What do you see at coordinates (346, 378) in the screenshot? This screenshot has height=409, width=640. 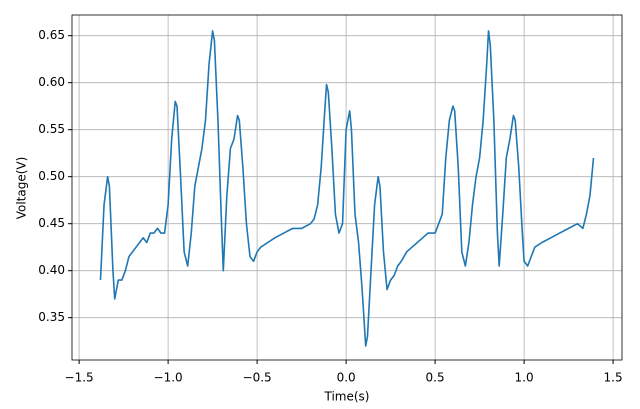 I see `x-tick-label: 0.0` at bounding box center [346, 378].